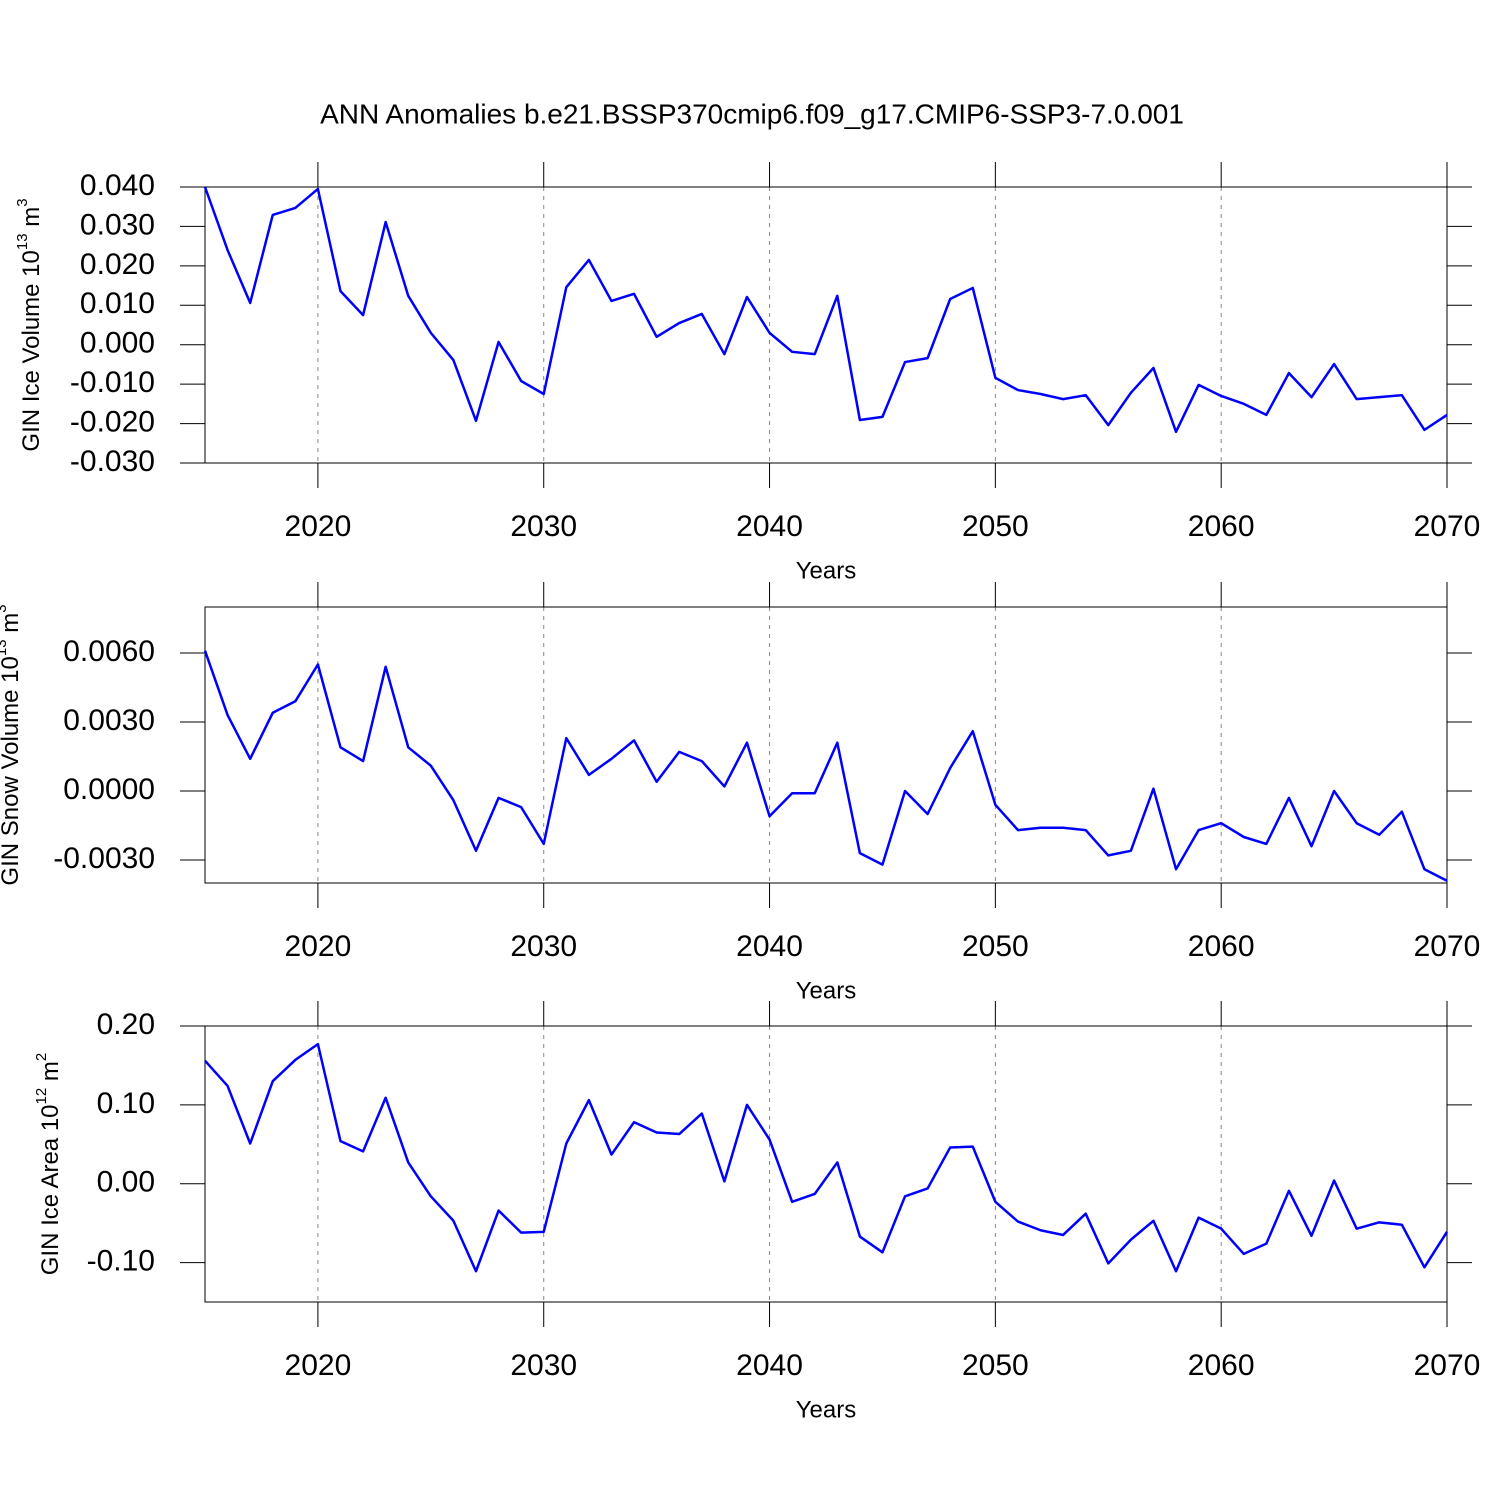 This screenshot has width=1500, height=1500. Describe the element at coordinates (117, 303) in the screenshot. I see `y-tick-label: 0.010` at that location.